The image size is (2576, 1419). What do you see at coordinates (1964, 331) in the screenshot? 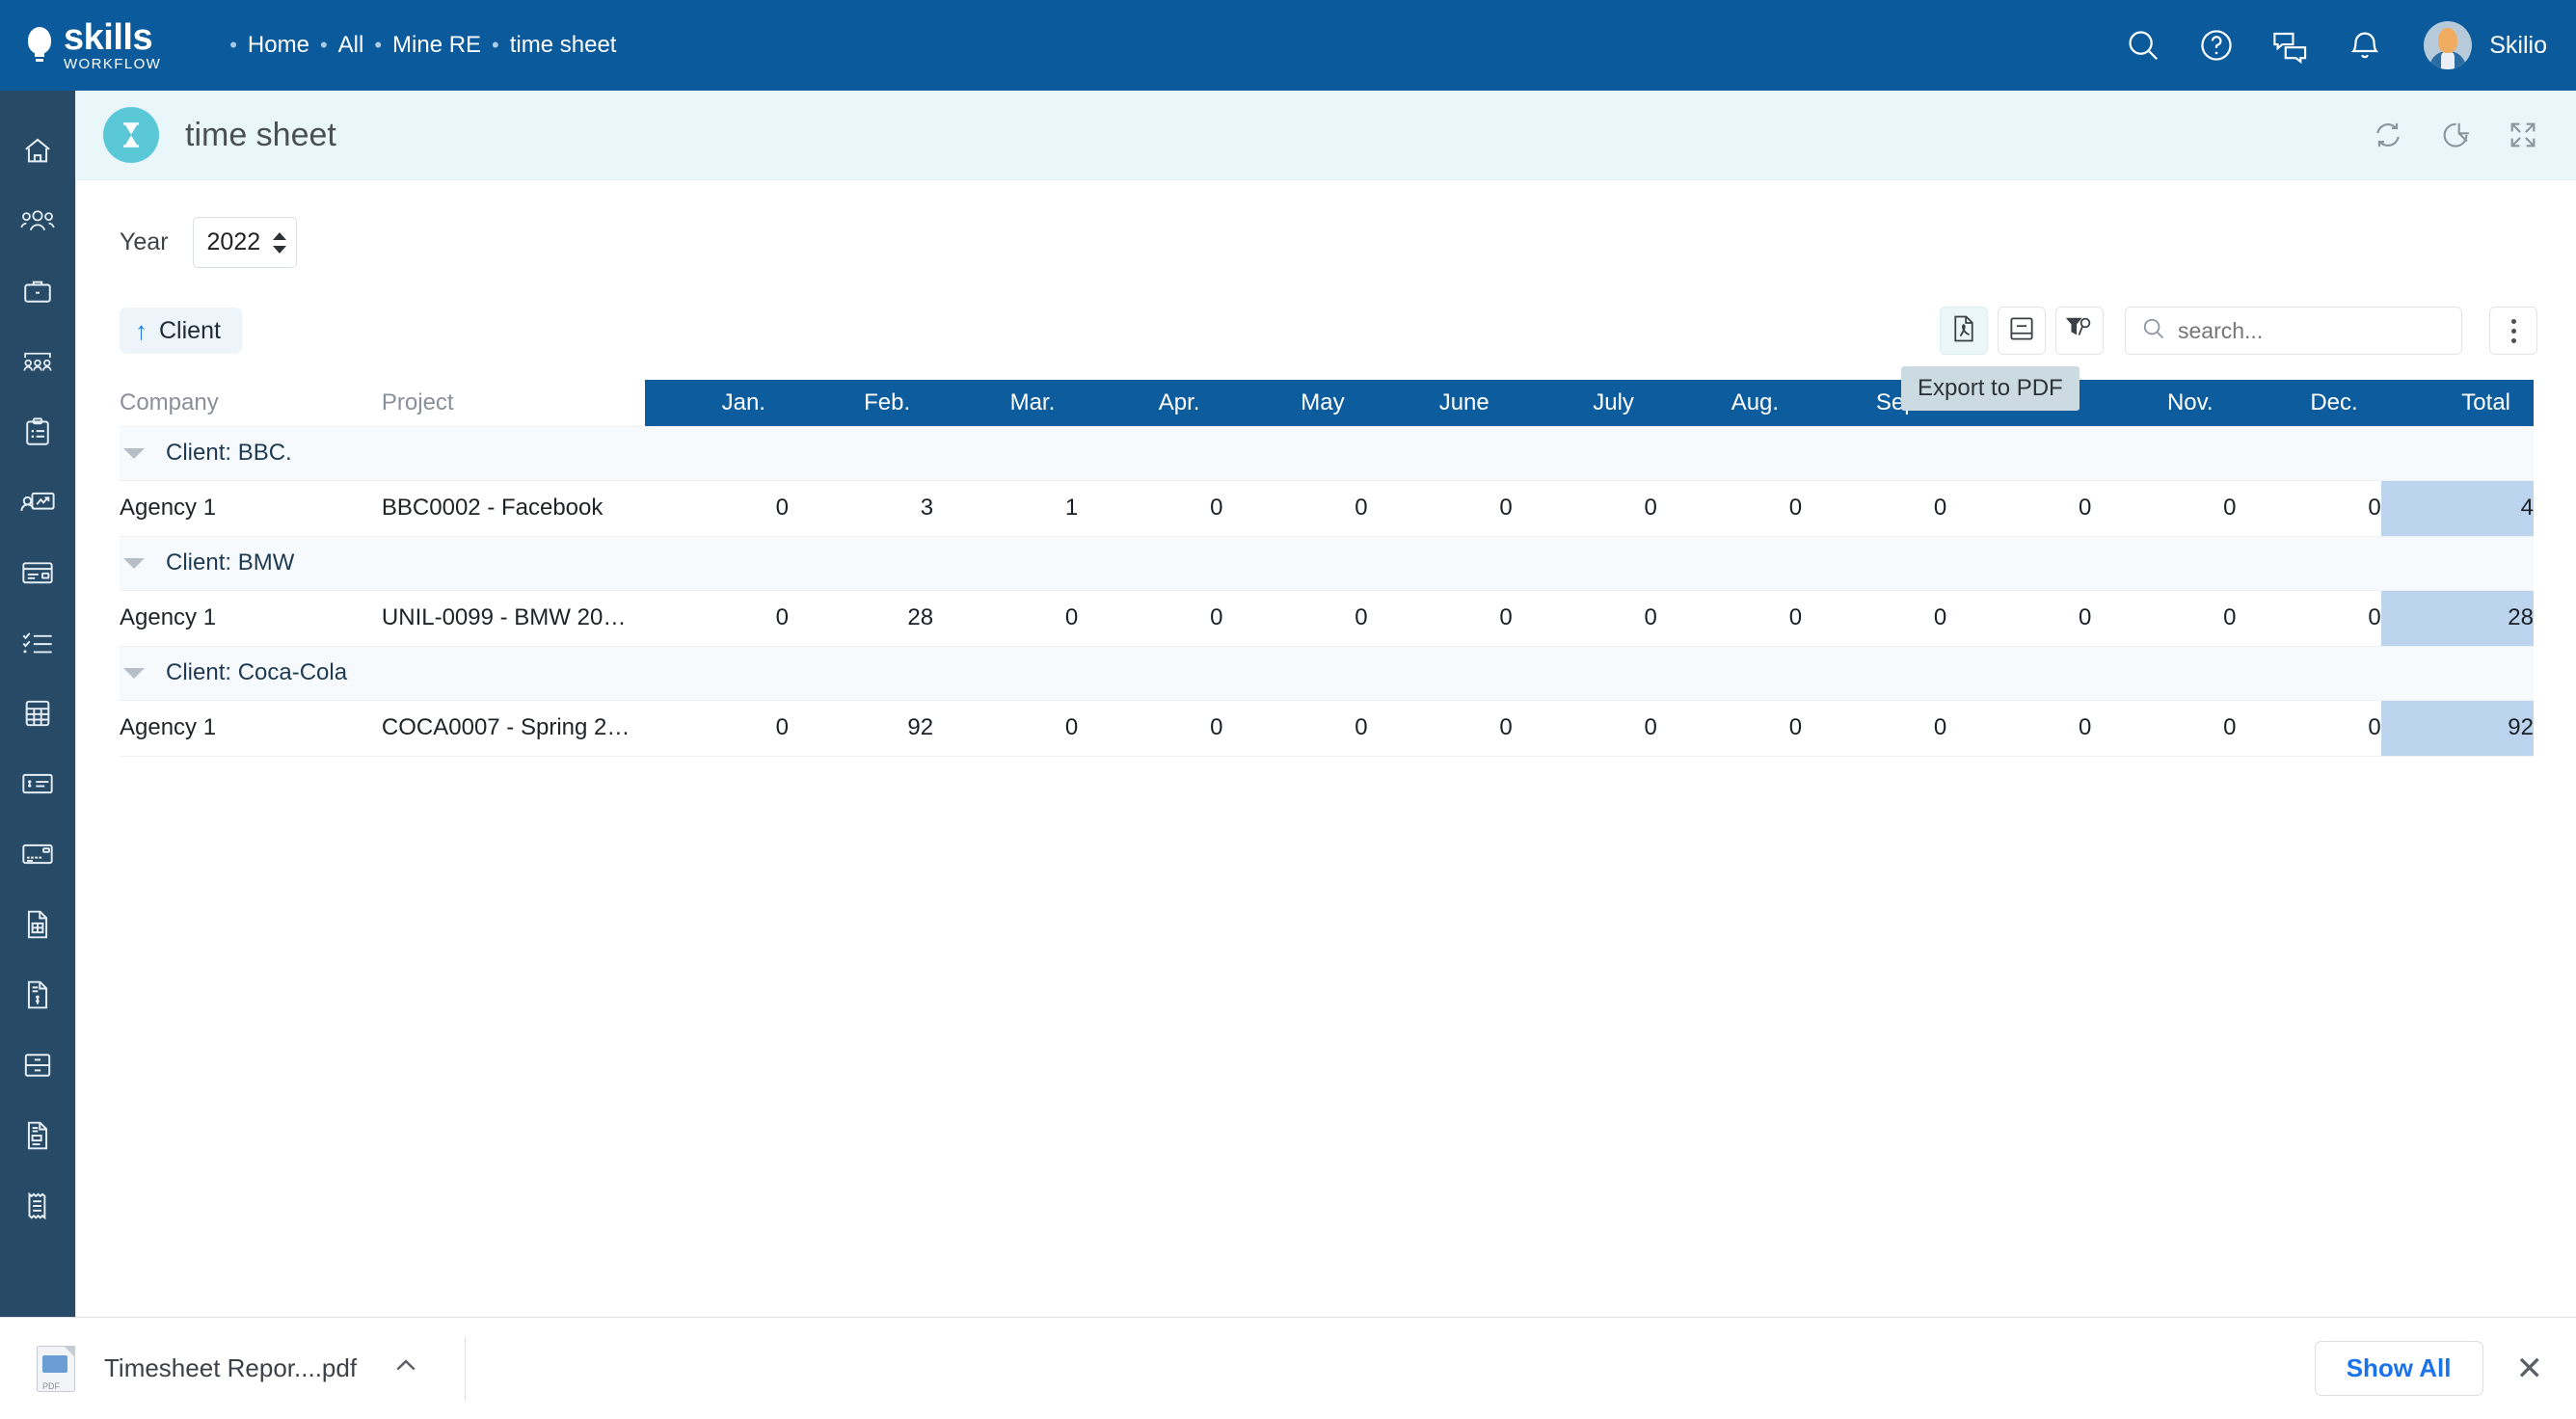
I see `export-pdf-button` at bounding box center [1964, 331].